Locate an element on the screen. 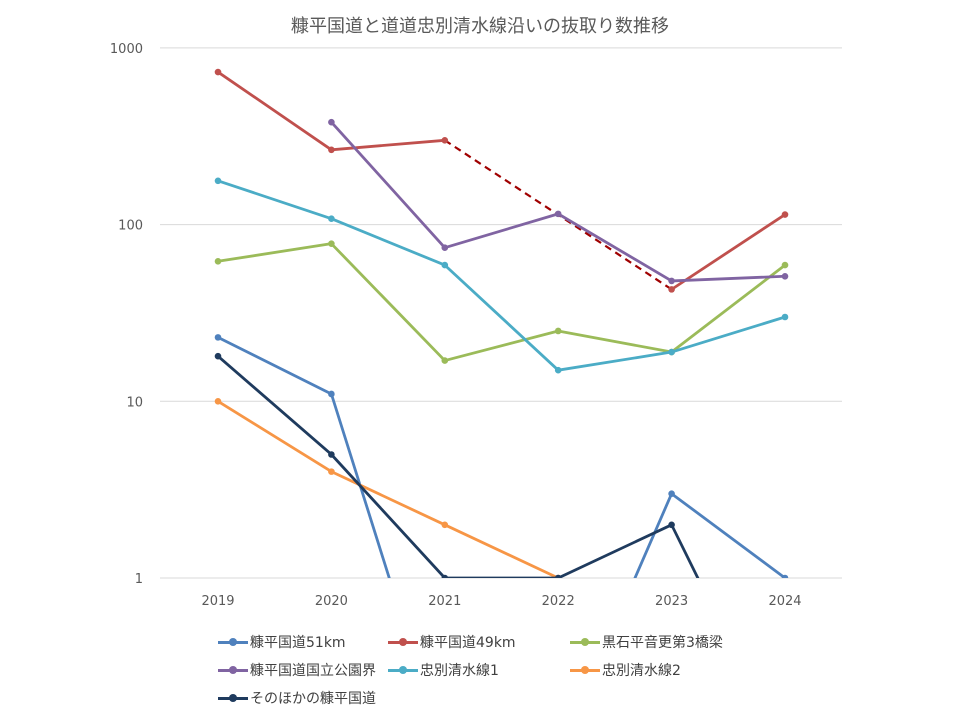  y-tick-label: 10 is located at coordinates (134, 402).